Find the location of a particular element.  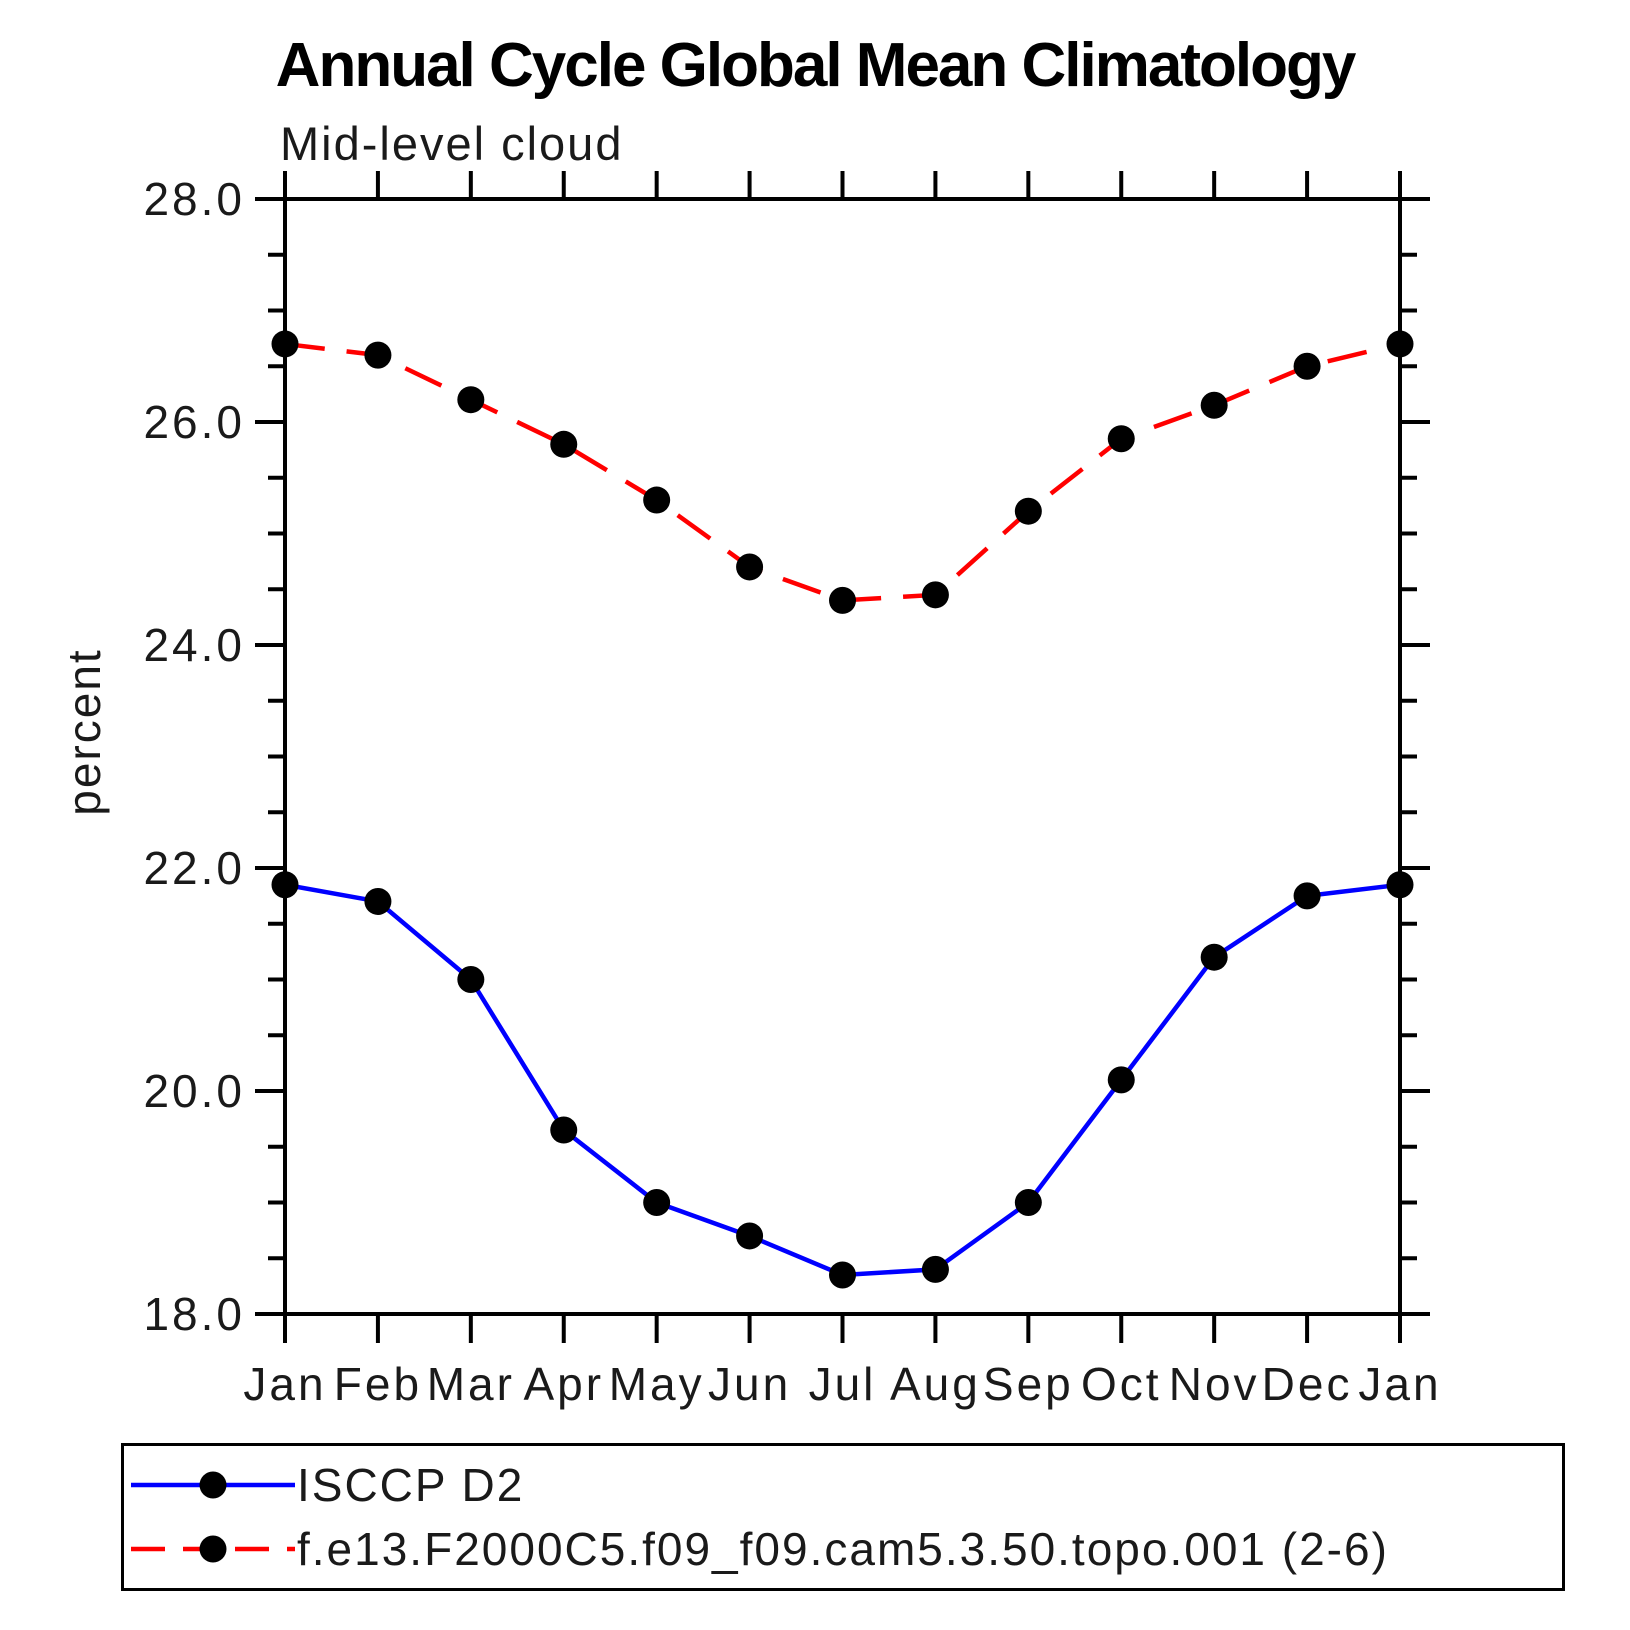

legend-label-isccp: ISCCP D2 is located at coordinates (411, 1484).